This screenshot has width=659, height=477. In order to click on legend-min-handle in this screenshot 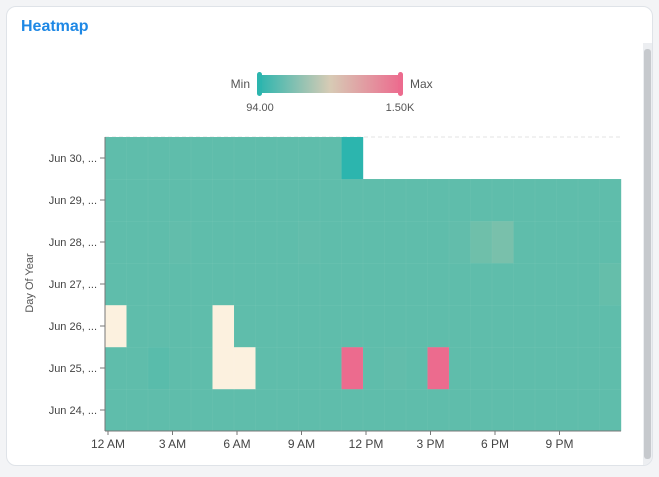, I will do `click(259, 84)`.